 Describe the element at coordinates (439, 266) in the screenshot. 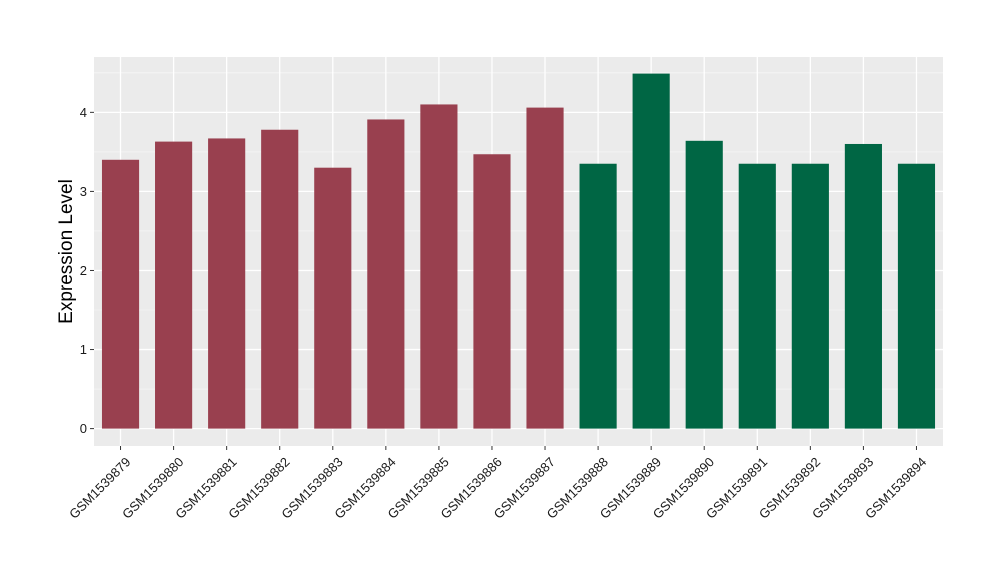

I see `bar-GSM1539885` at that location.